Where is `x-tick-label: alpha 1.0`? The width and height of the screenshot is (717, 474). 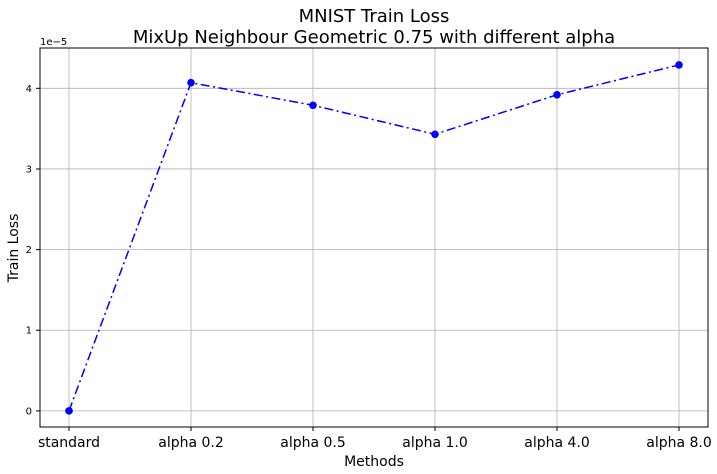
x-tick-label: alpha 1.0 is located at coordinates (435, 443).